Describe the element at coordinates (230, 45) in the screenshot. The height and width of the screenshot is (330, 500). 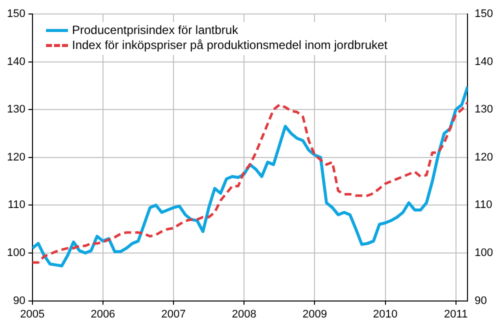
I see `legend-label: Index för inköpspriser på produktionsmedel inom jordbruket` at that location.